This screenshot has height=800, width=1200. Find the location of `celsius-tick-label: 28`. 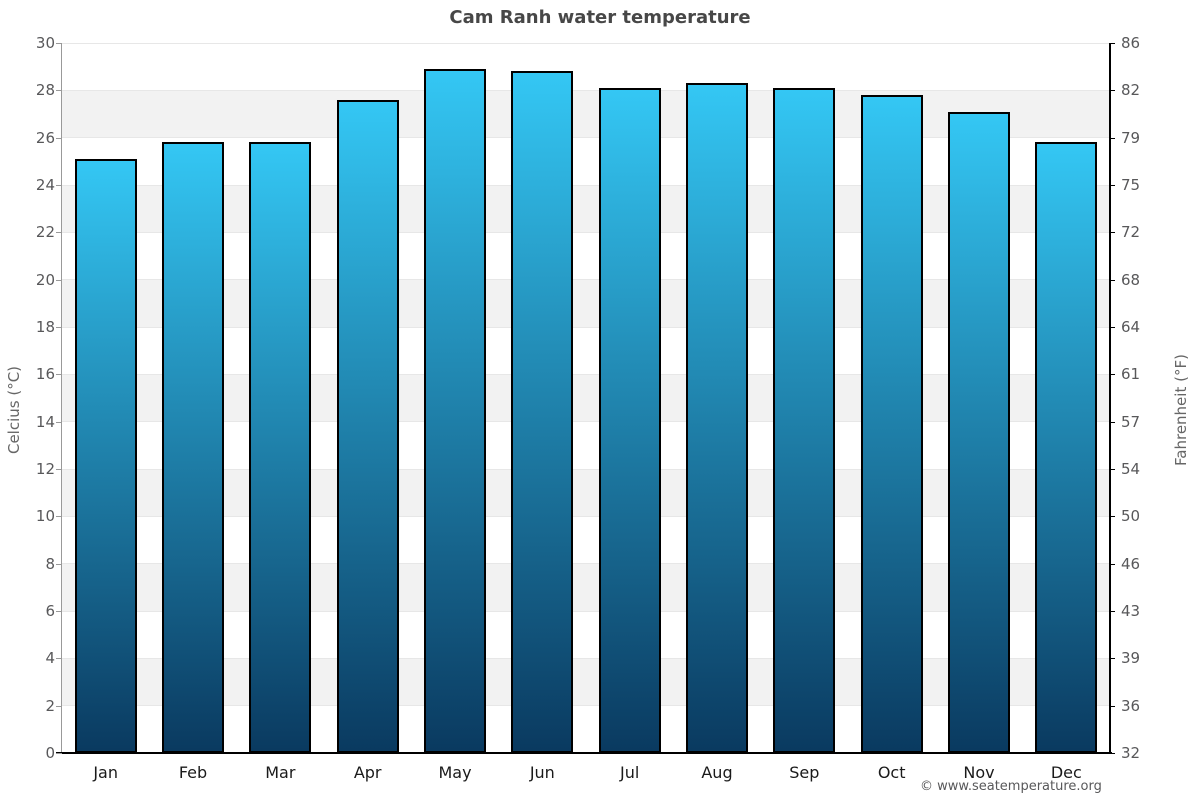

celsius-tick-label: 28 is located at coordinates (45, 90).